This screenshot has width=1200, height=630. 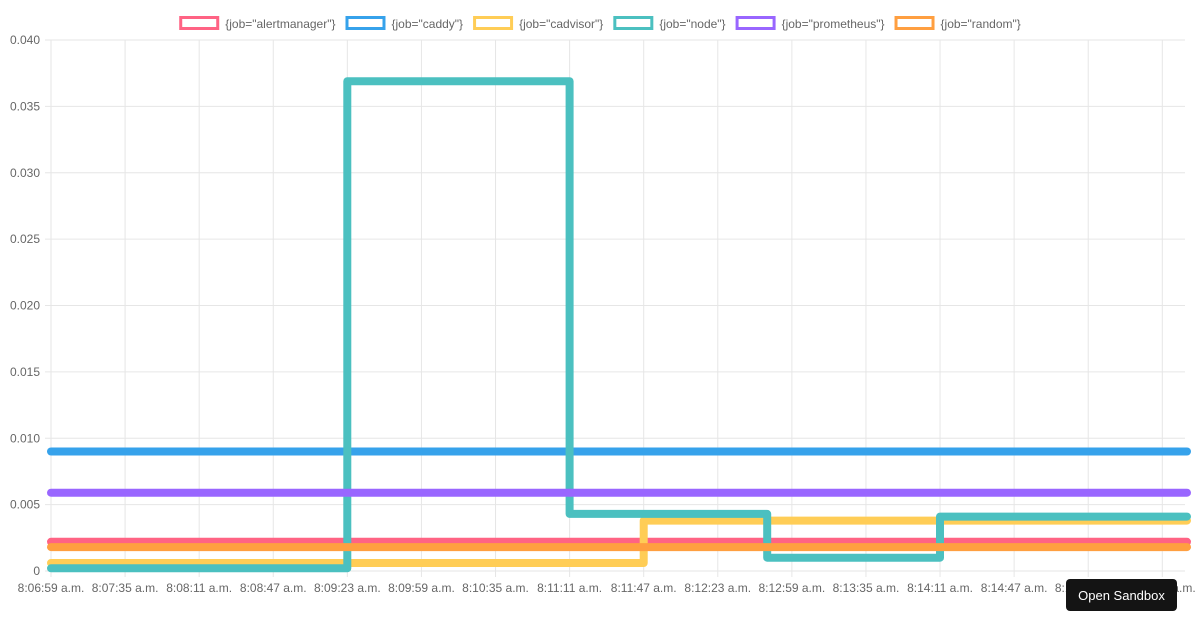 What do you see at coordinates (25, 239) in the screenshot?
I see `y-tick-label: 0.025` at bounding box center [25, 239].